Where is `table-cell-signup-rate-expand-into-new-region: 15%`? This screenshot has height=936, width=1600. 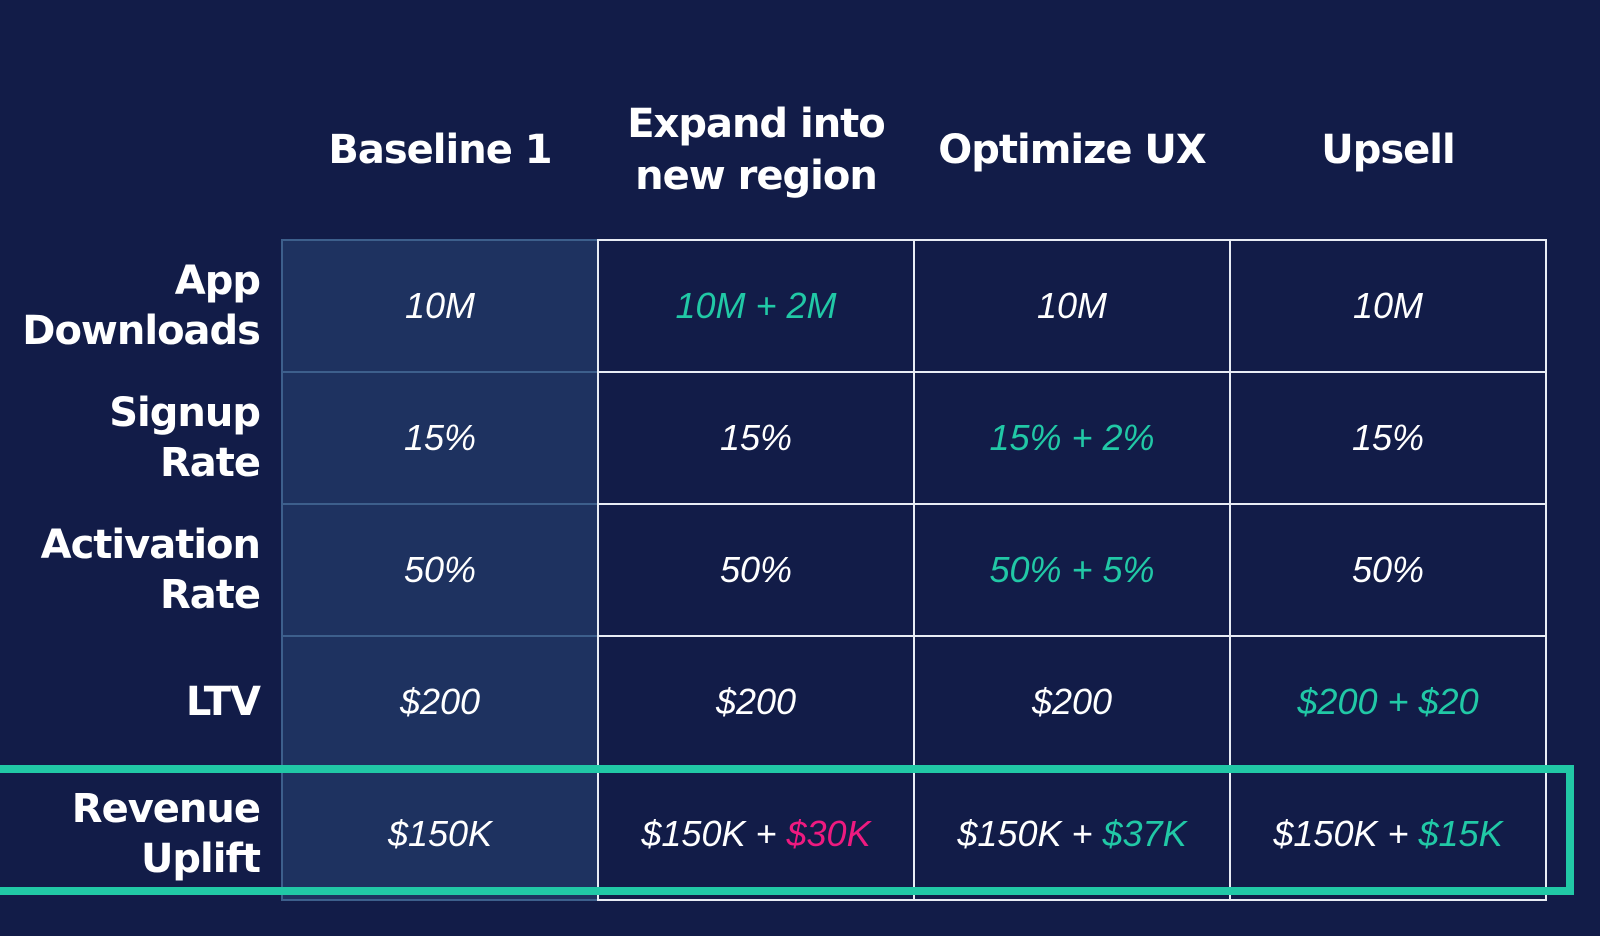 table-cell-signup-rate-expand-into-new-region: 15% is located at coordinates (756, 438).